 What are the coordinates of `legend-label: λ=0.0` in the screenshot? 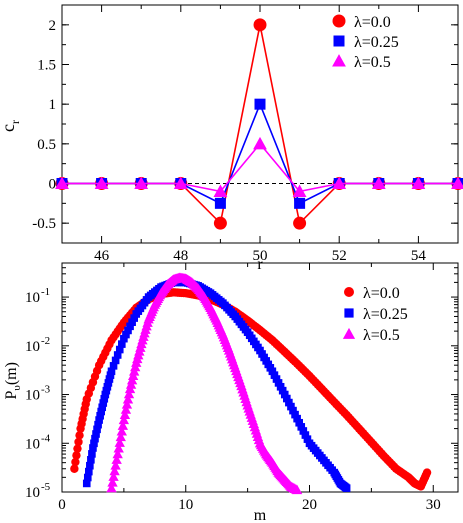 It's located at (372, 22).